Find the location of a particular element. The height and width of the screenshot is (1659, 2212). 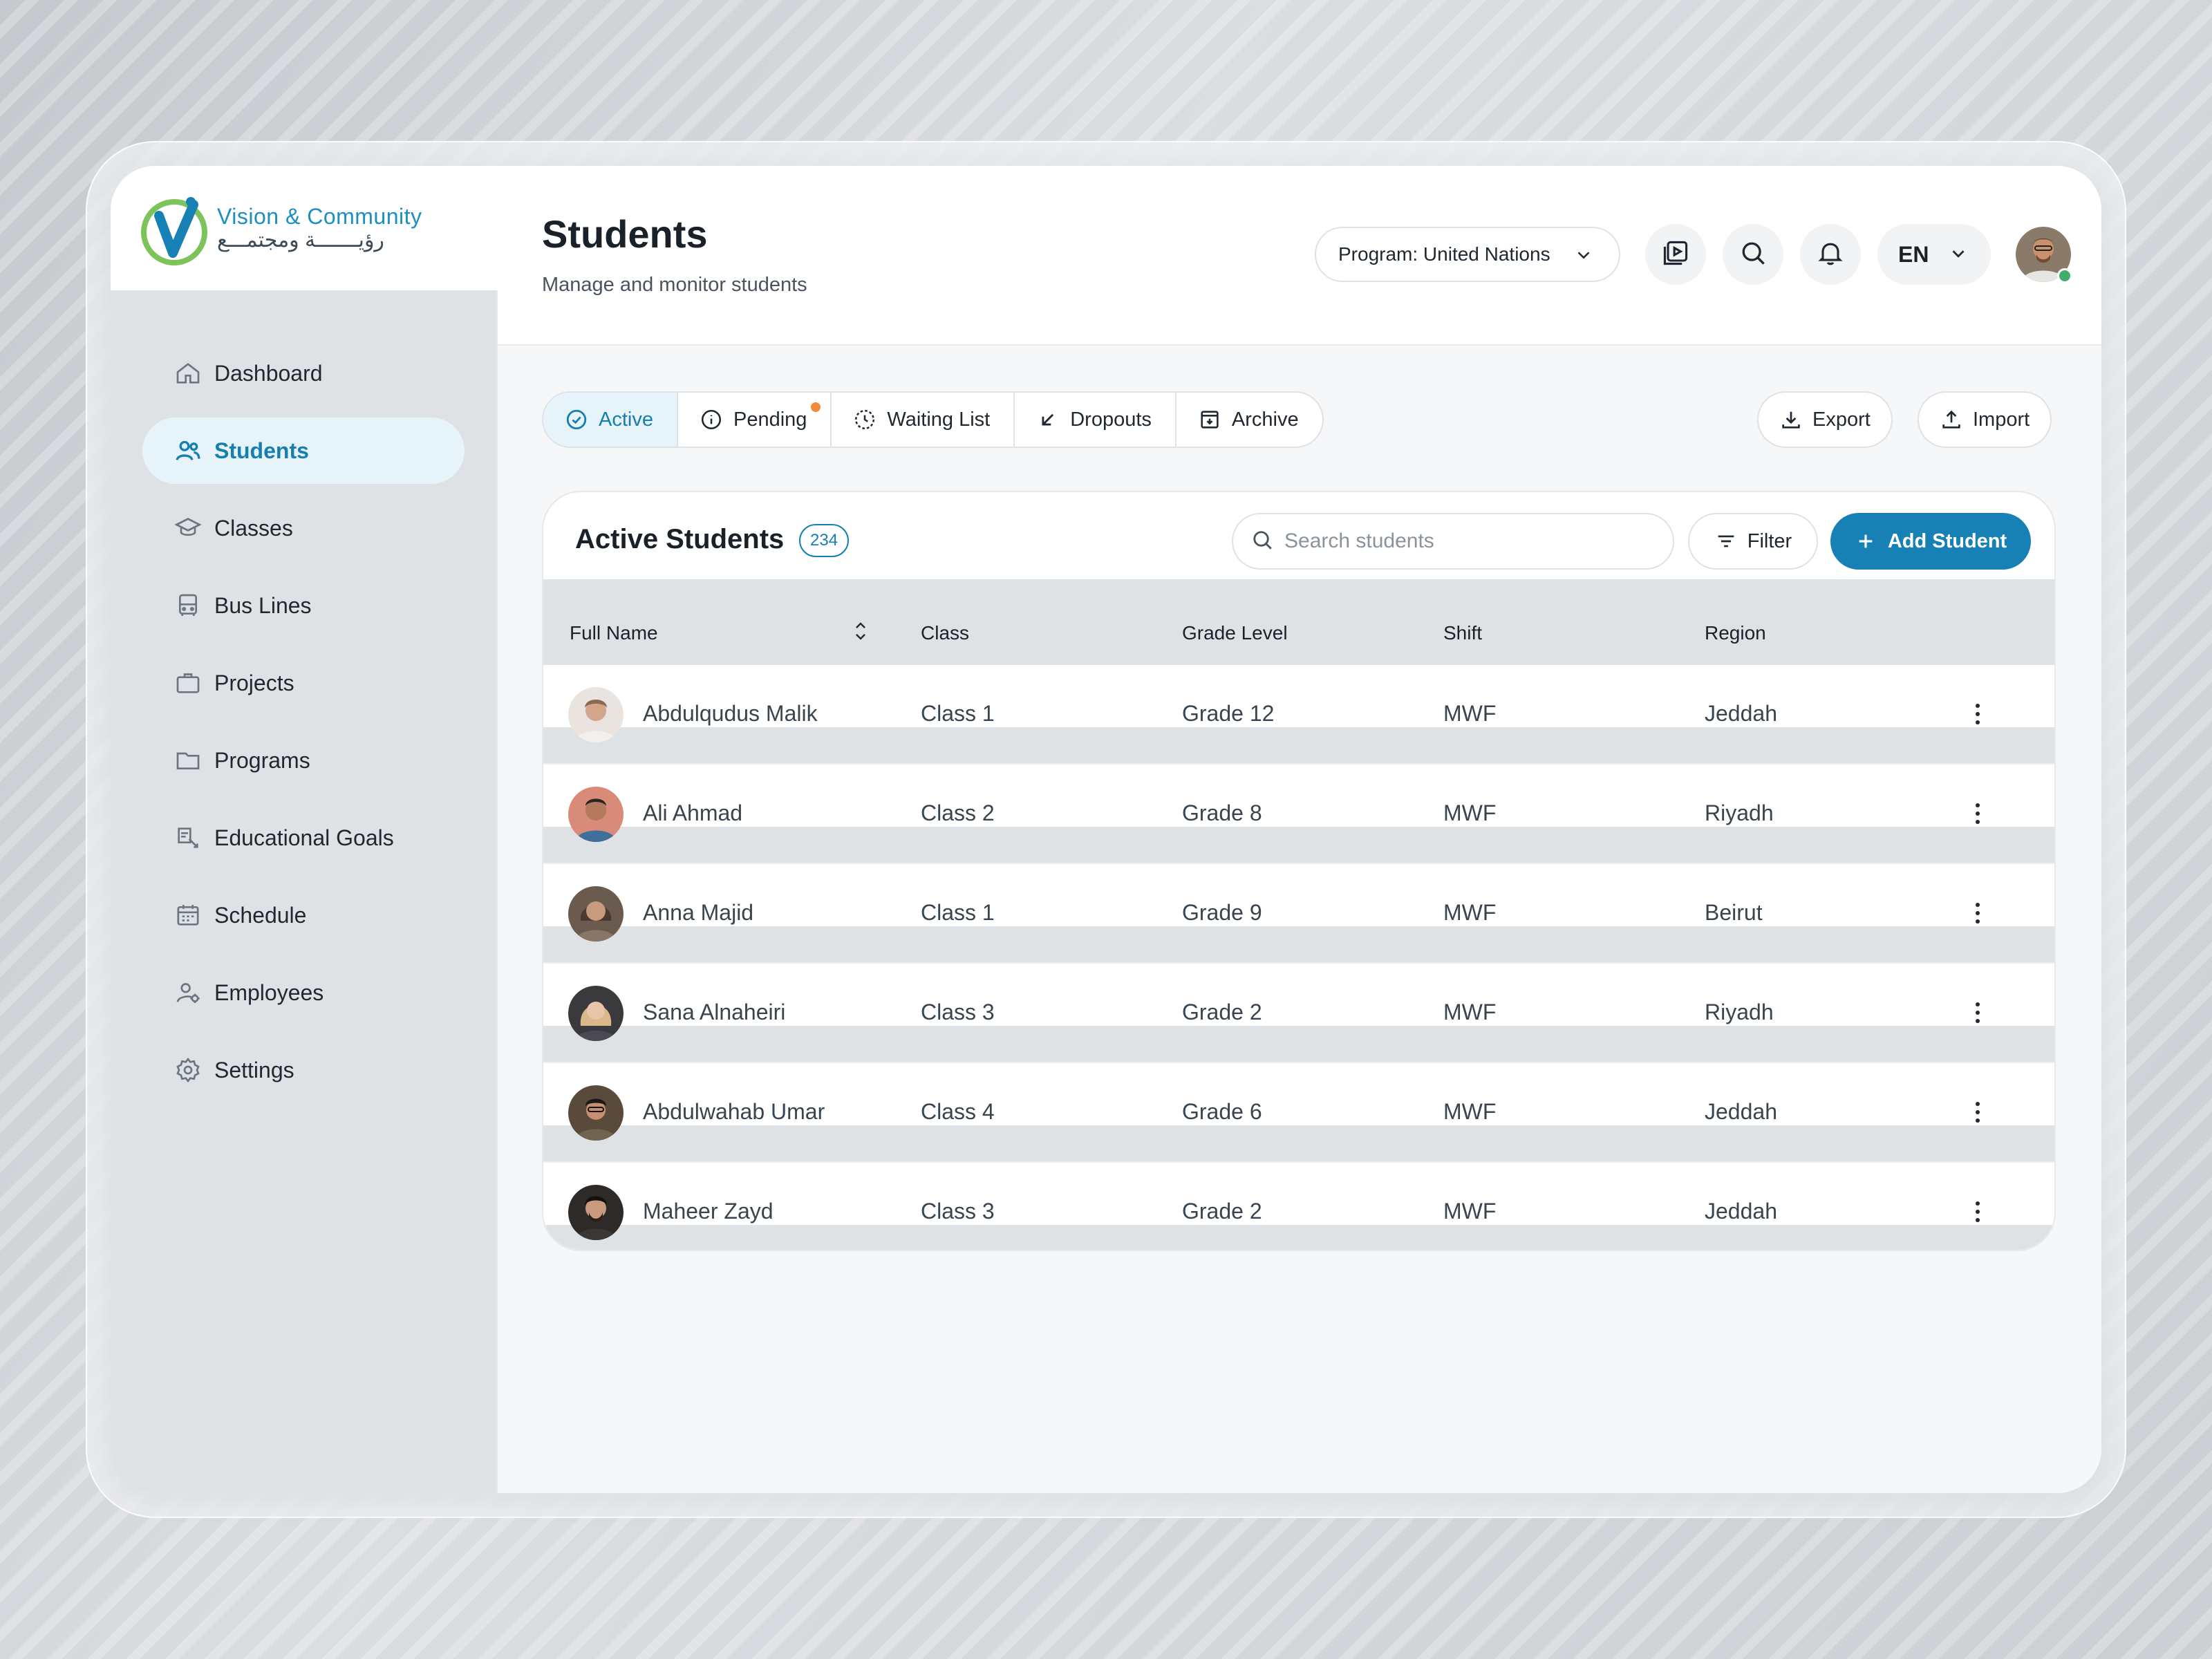

tab-archive: Archive is located at coordinates (1249, 420).